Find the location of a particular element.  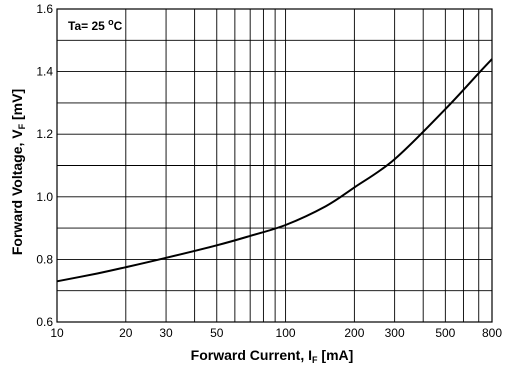

y-axis-label-main: Forward Voltage, V is located at coordinates (17, 192).